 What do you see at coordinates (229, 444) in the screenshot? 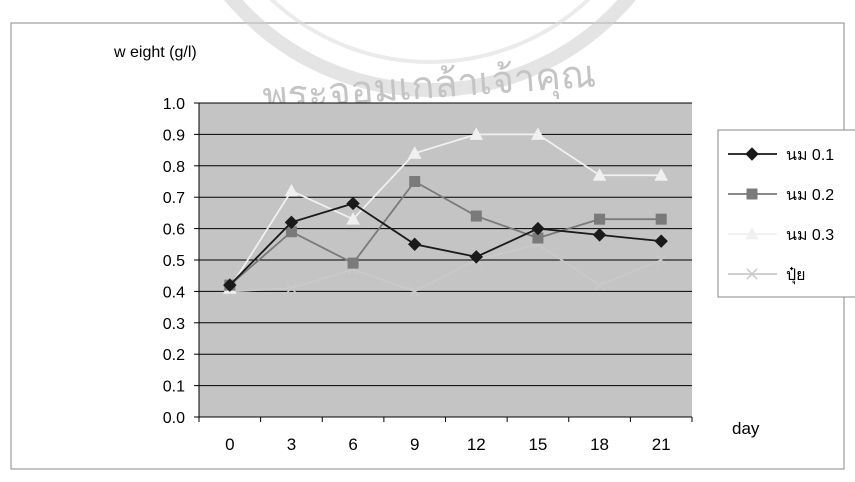
I see `x-tick-label: 0` at bounding box center [229, 444].